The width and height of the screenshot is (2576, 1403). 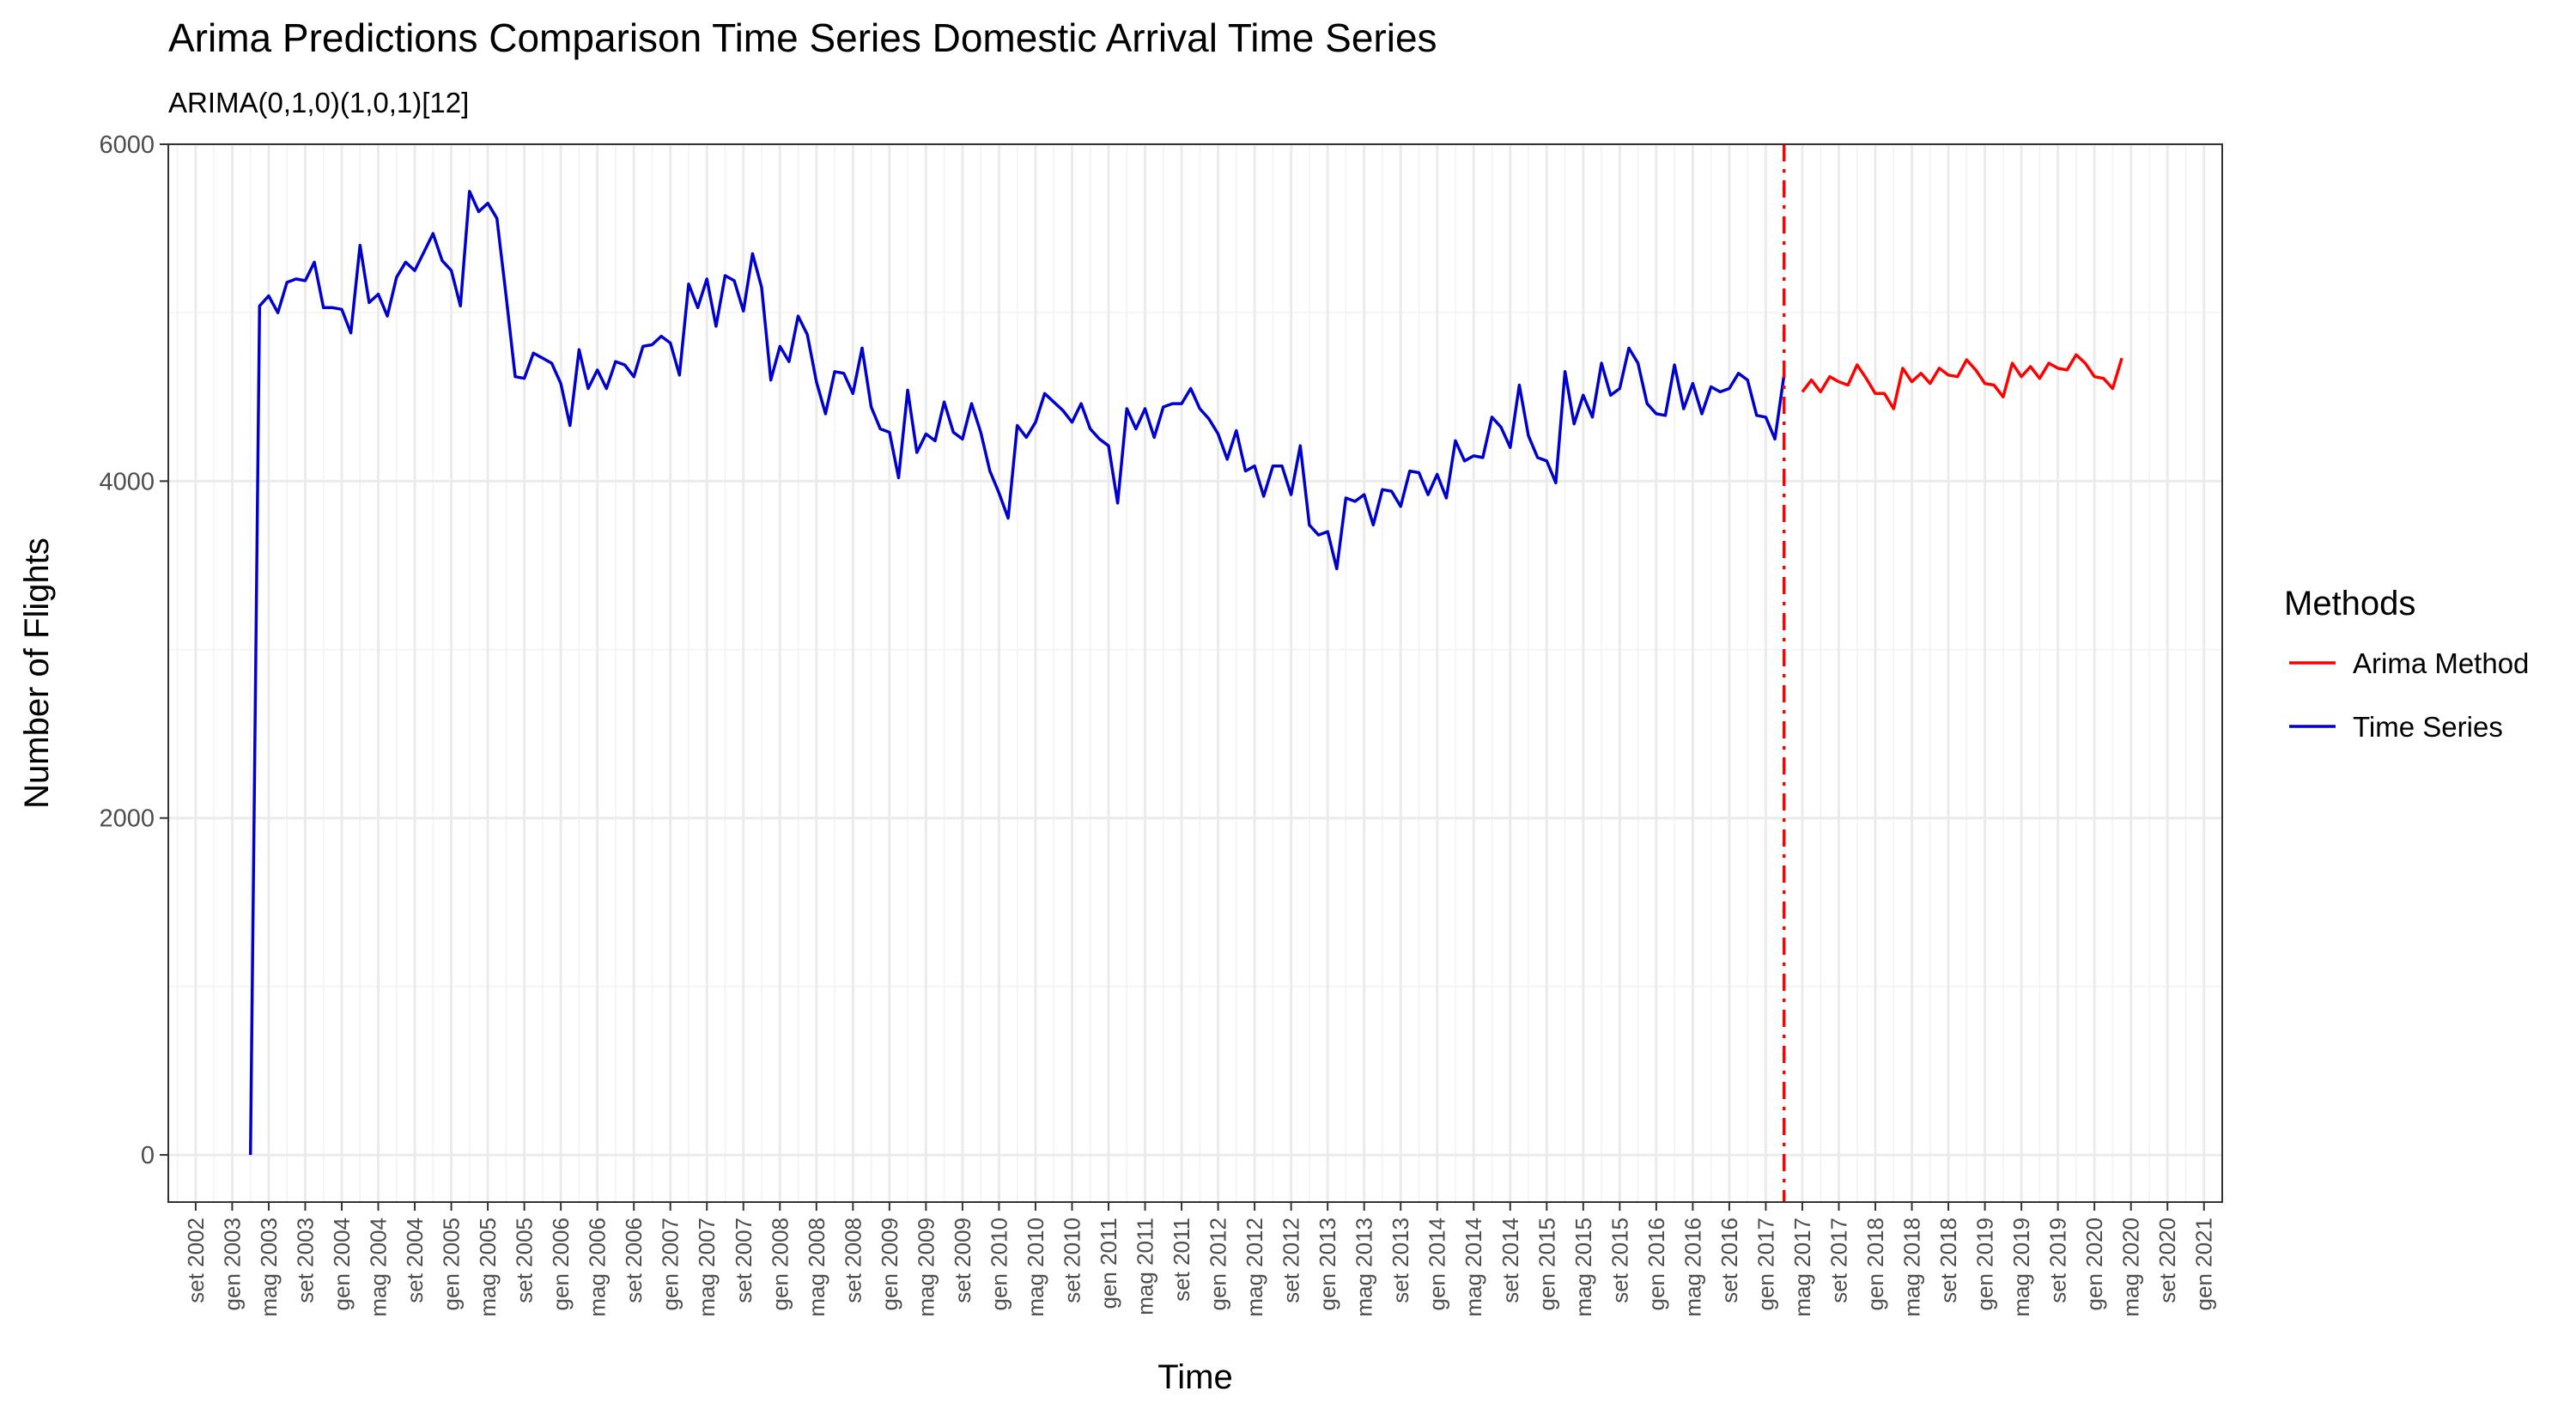 I want to click on x-tick-label: gen 2012, so click(x=1218, y=1264).